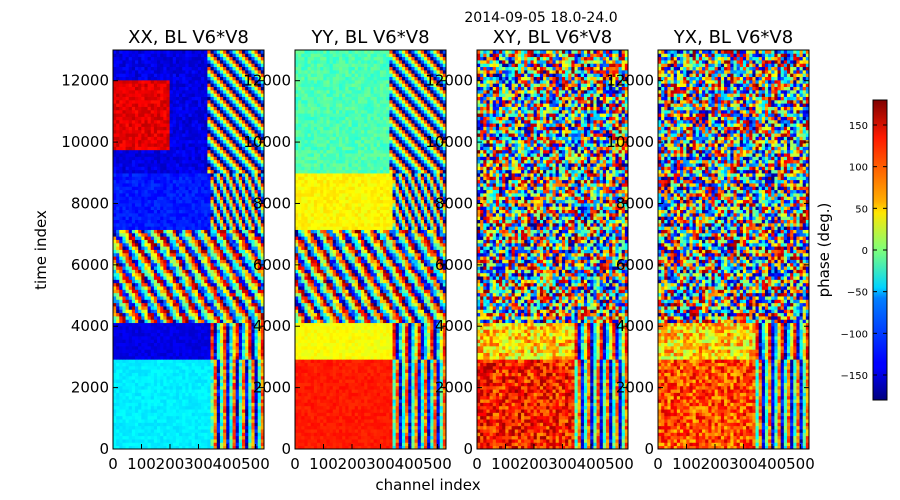 The image size is (900, 500). Describe the element at coordinates (540, 18) in the screenshot. I see `figure-suptitle: 2014-09-05 18.0-24.0` at that location.